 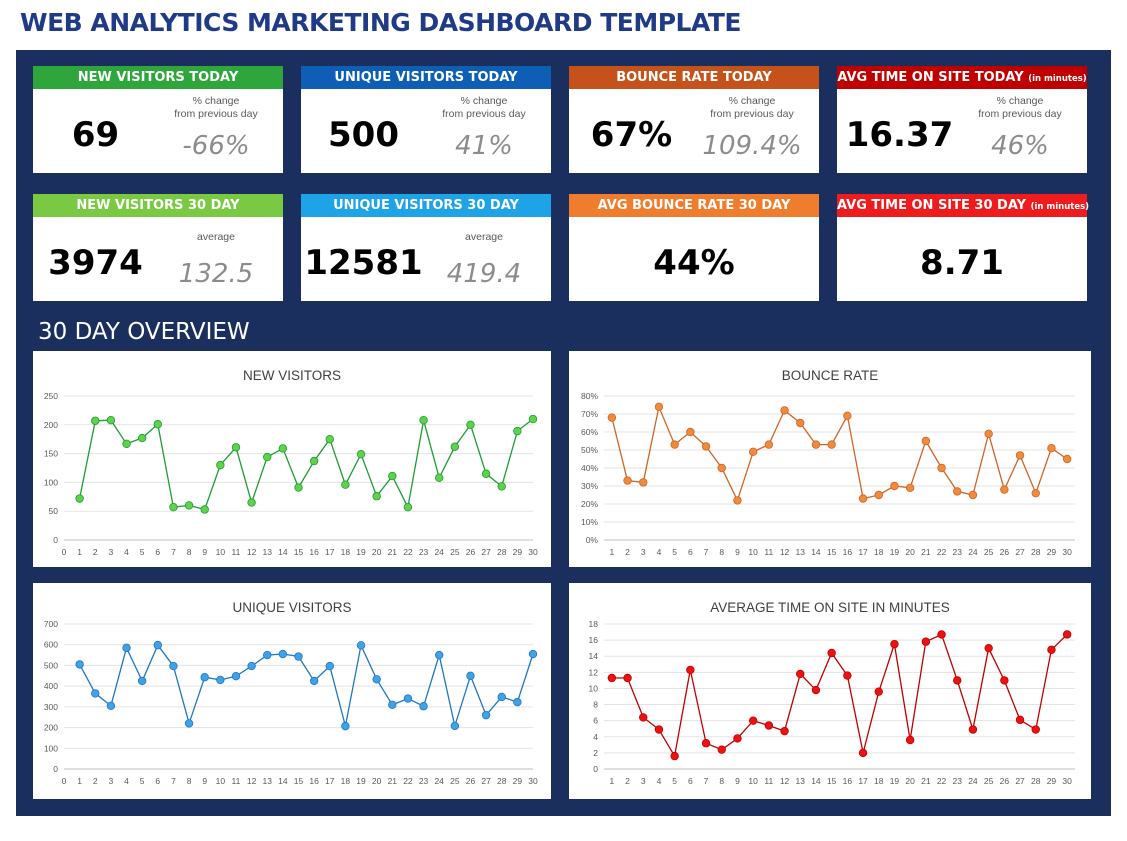 What do you see at coordinates (95, 263) in the screenshot?
I see `card-value: 3974` at bounding box center [95, 263].